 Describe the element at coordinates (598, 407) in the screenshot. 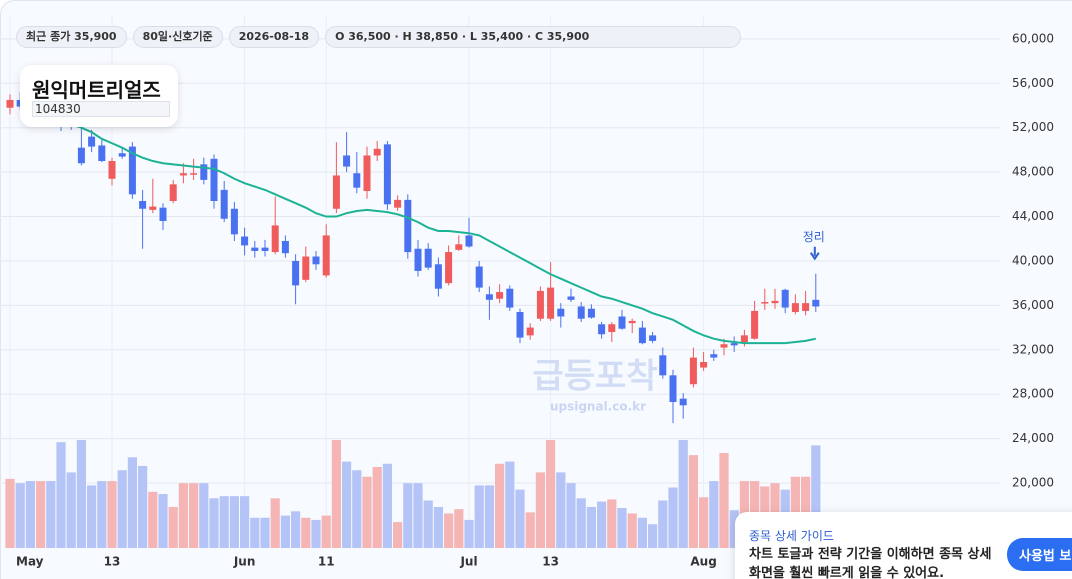

I see `watermark-url: upsignal.co.kr` at that location.